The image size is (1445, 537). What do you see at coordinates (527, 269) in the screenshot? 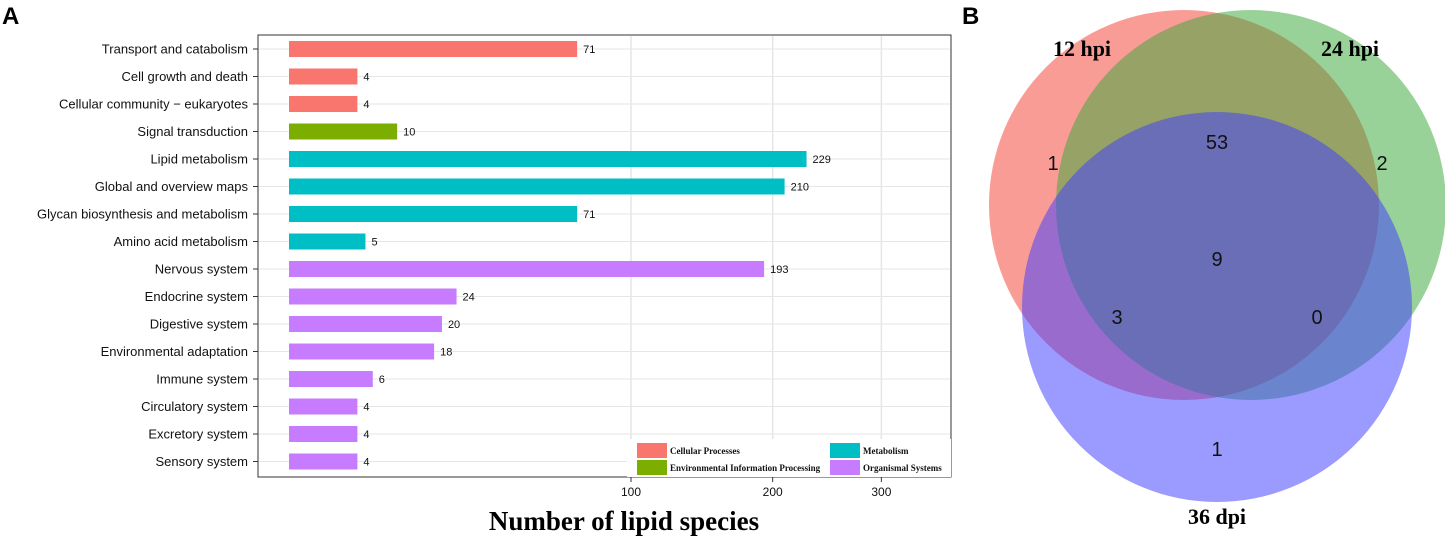
I see `bar-nervous-system` at bounding box center [527, 269].